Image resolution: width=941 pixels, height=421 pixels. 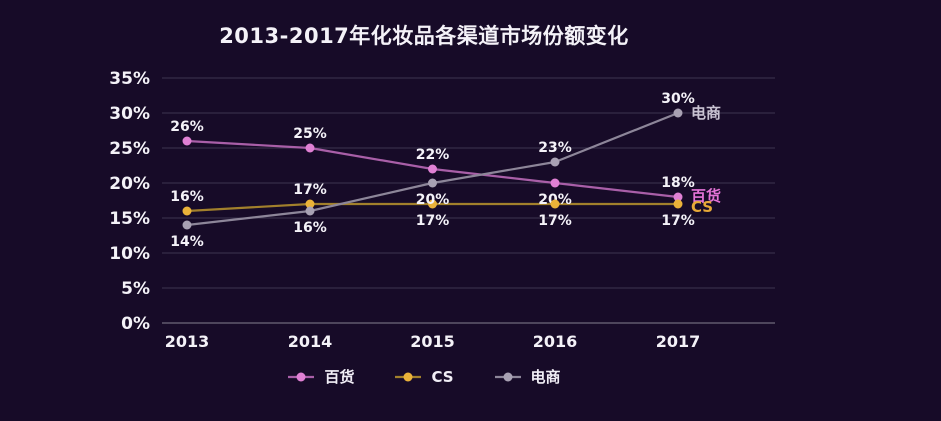 What do you see at coordinates (187, 341) in the screenshot?
I see `x-tick-label: 2013` at bounding box center [187, 341].